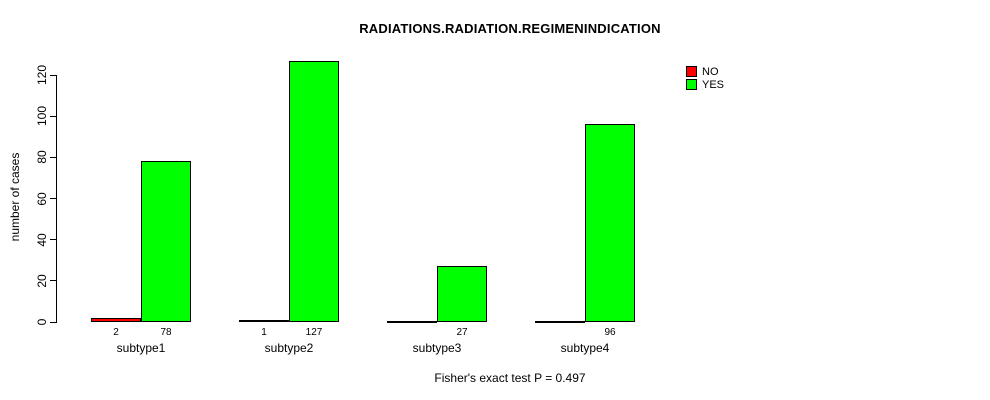 Image resolution: width=990 pixels, height=400 pixels. I want to click on legend-label-no: NO, so click(710, 71).